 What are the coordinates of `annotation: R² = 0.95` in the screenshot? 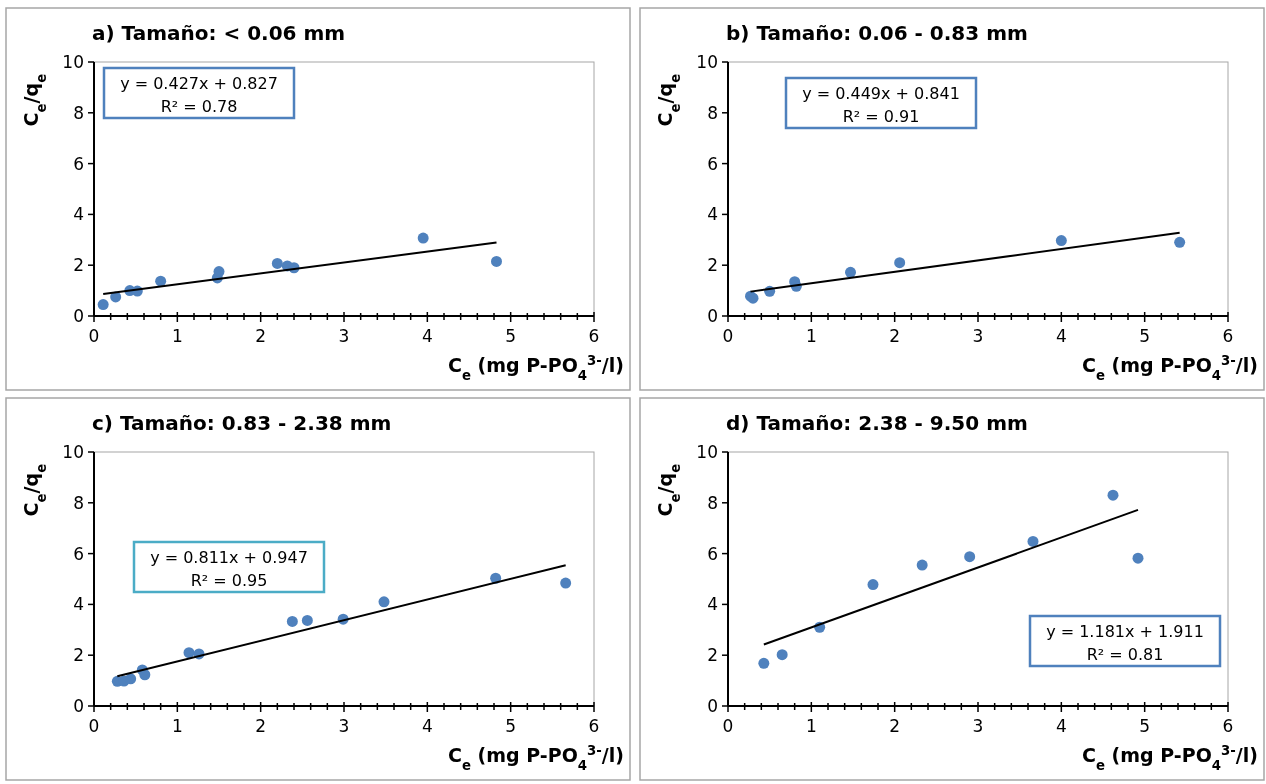 It's located at (229, 580).